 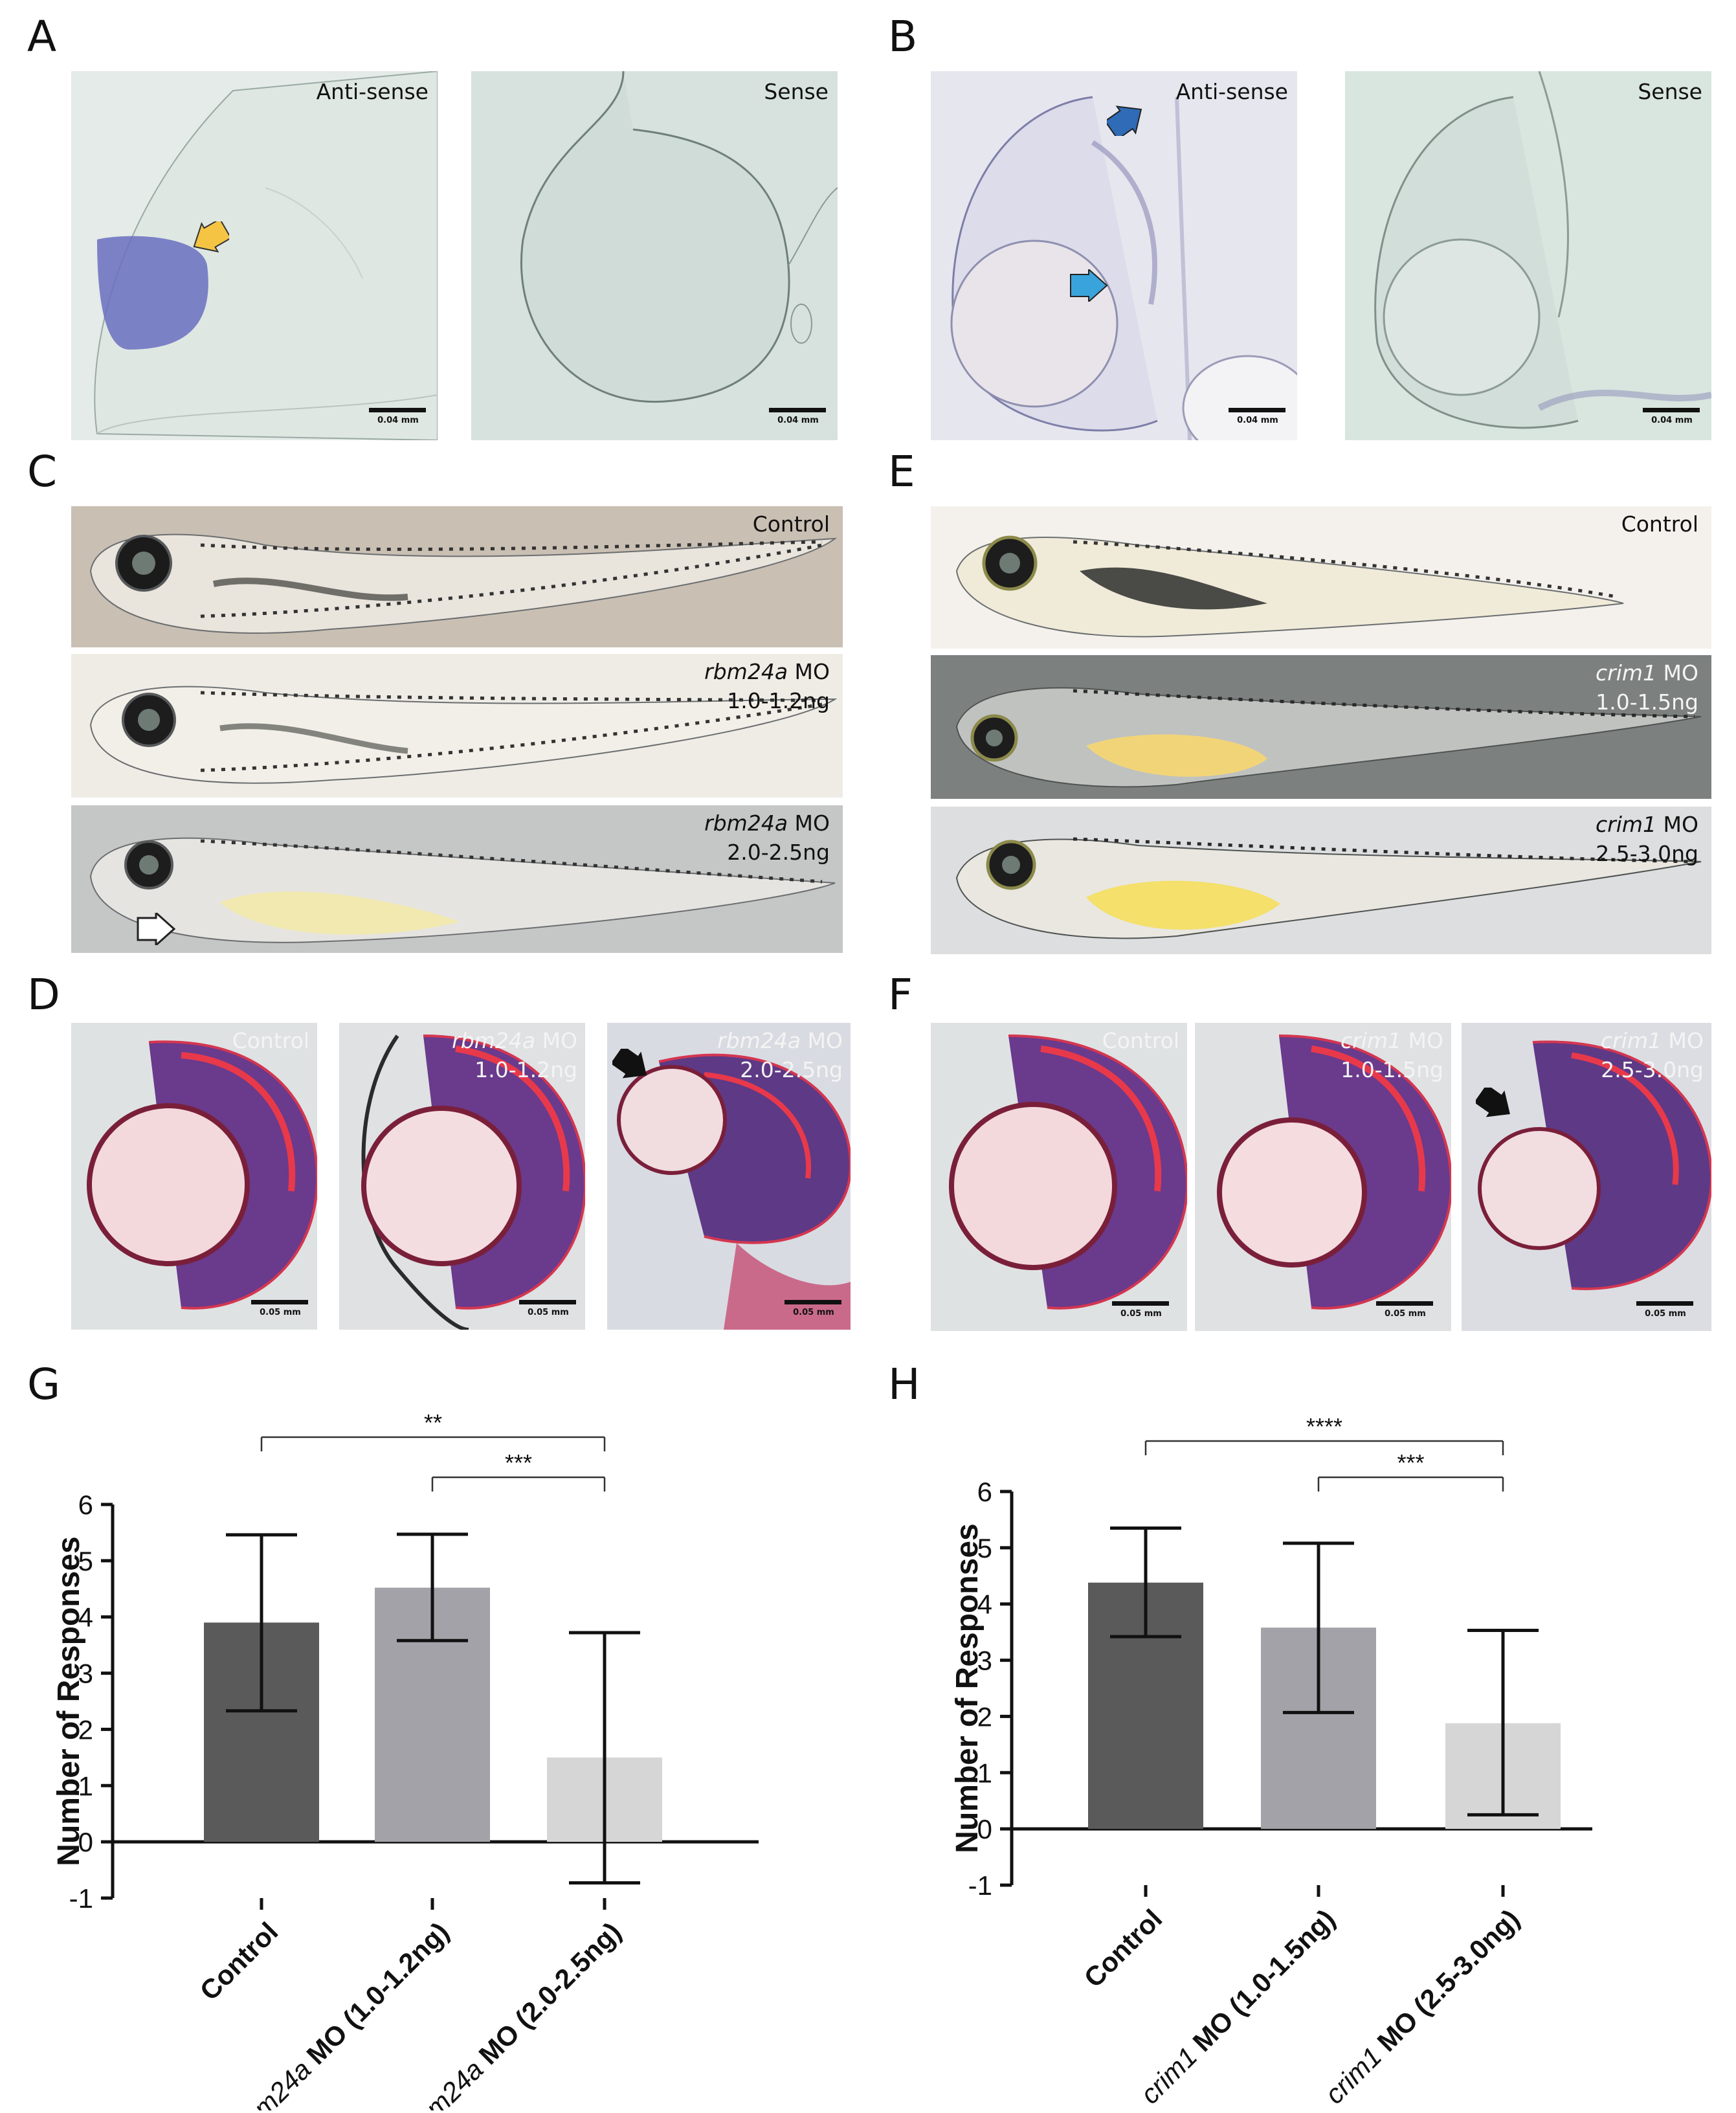 What do you see at coordinates (372, 91) in the screenshot?
I see `panel-a-antisense-label: Anti-sense` at bounding box center [372, 91].